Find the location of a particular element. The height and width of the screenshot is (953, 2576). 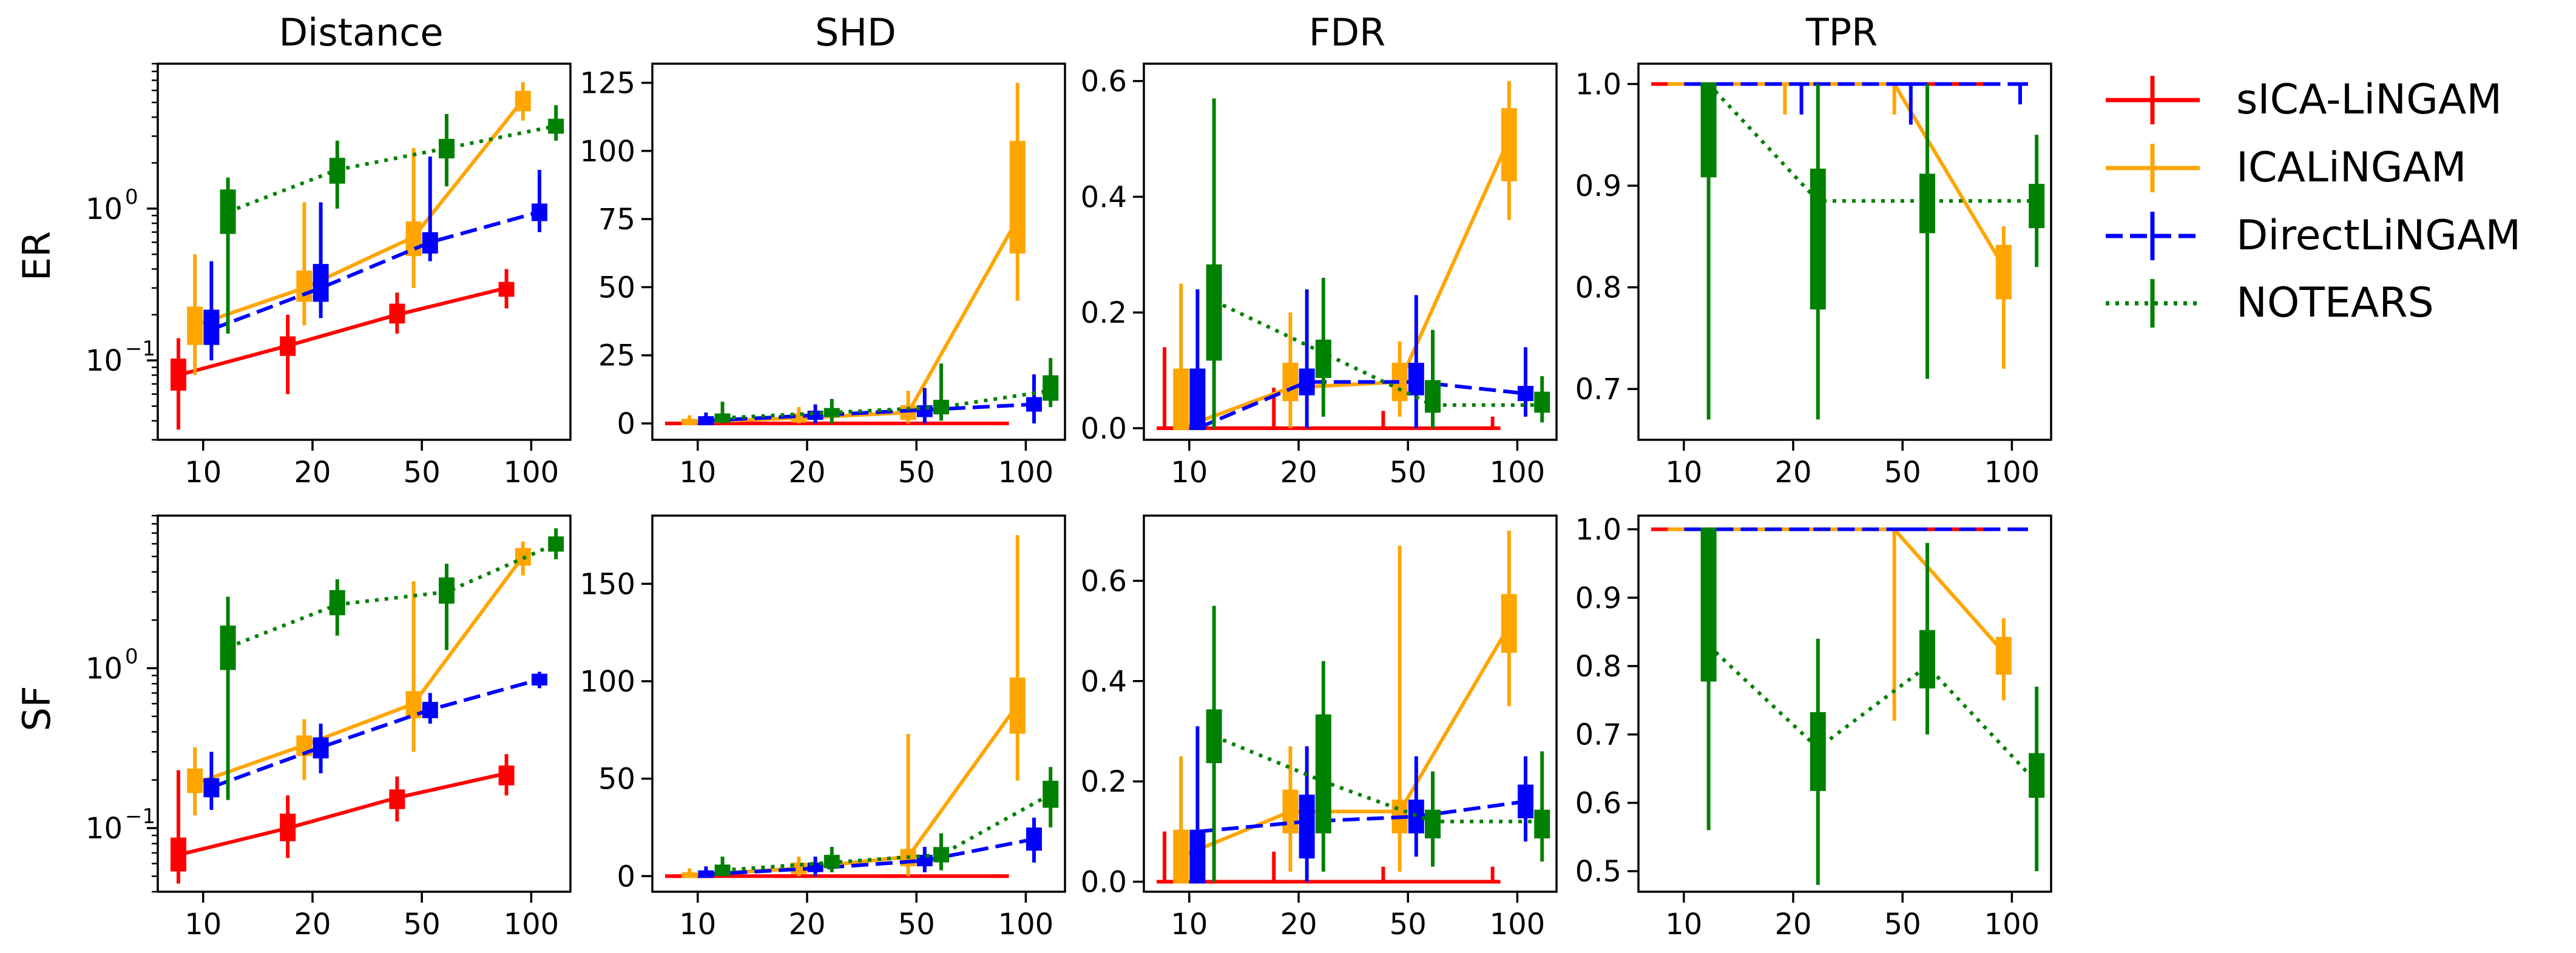

panel-sf-fdr-marks is located at coordinates (1353, 707).